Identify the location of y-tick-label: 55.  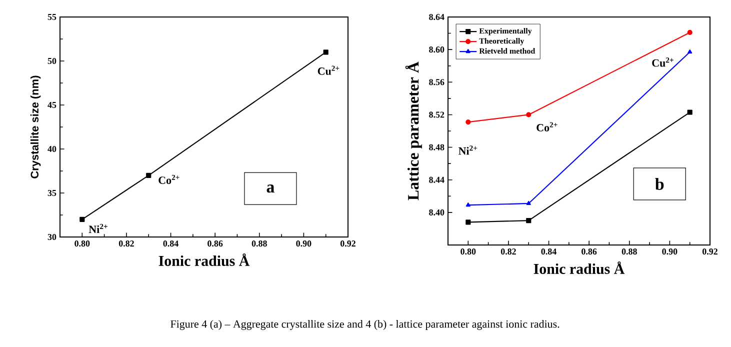
(52, 17).